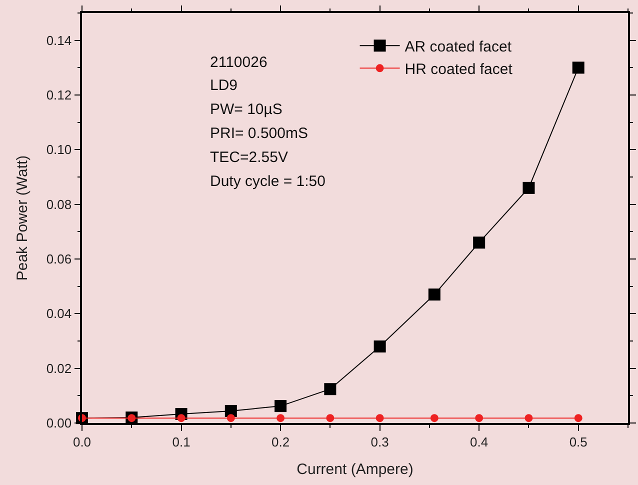 The width and height of the screenshot is (638, 485). What do you see at coordinates (59, 40) in the screenshot?
I see `y-tick-label: 0.14` at bounding box center [59, 40].